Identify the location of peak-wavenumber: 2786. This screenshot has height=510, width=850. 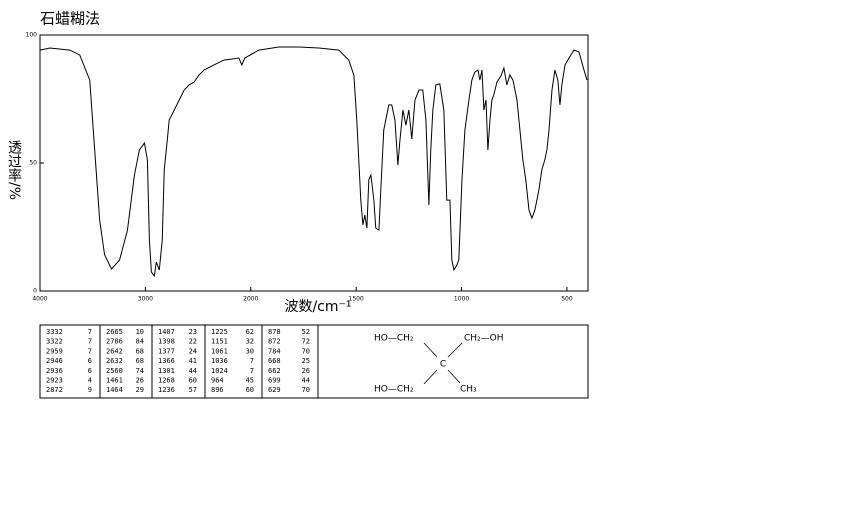
(114, 342).